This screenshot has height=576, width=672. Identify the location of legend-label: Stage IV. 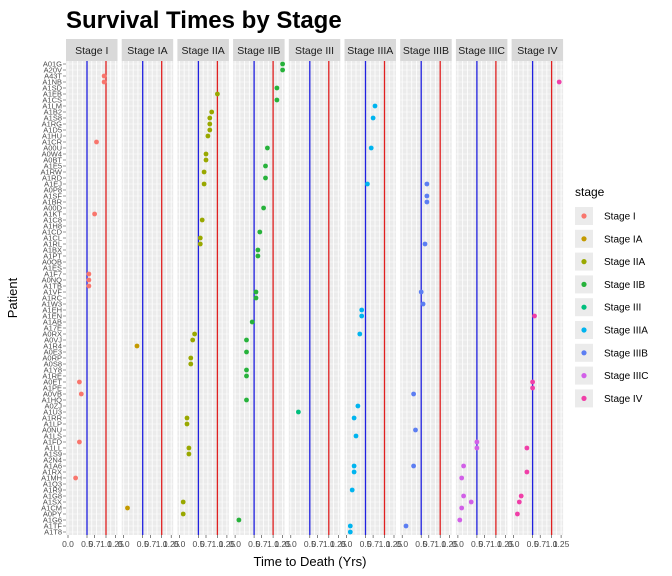
(623, 399).